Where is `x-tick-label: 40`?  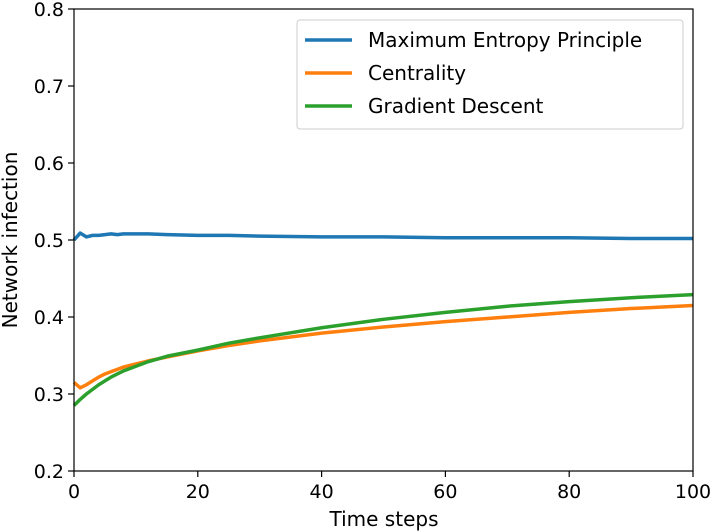
x-tick-label: 40 is located at coordinates (322, 492).